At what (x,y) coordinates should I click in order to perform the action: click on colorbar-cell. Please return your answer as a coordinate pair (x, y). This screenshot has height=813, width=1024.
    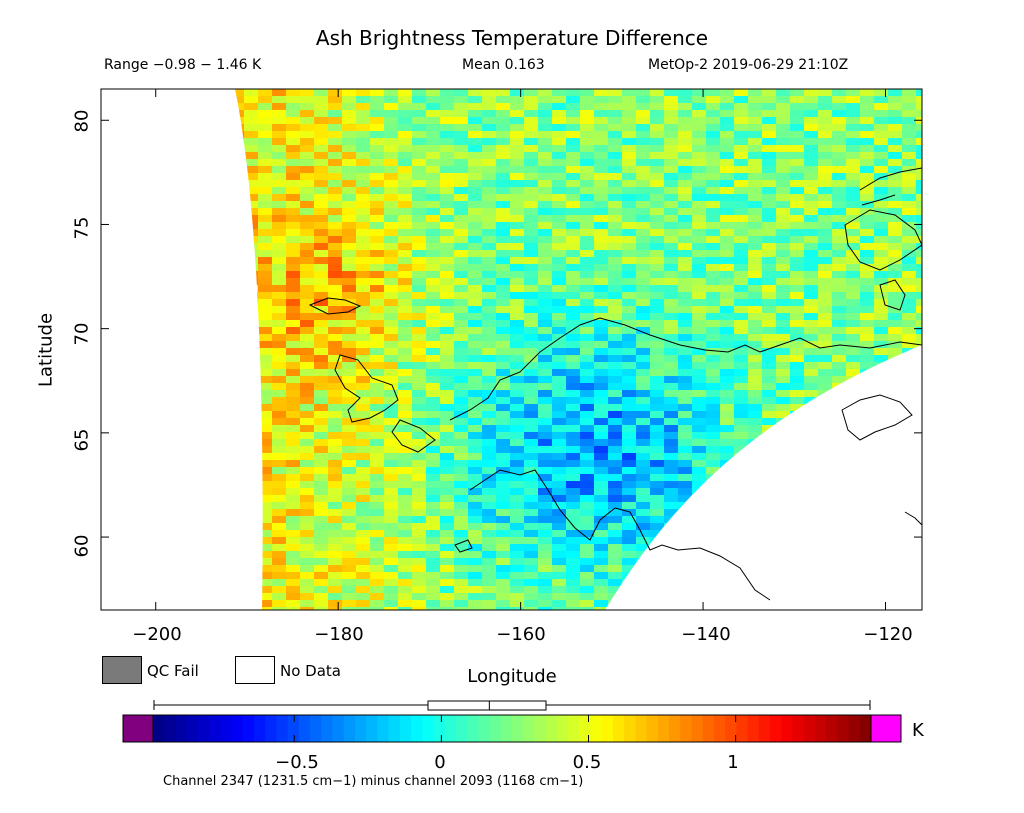
    Looking at the image, I should click on (798, 728).